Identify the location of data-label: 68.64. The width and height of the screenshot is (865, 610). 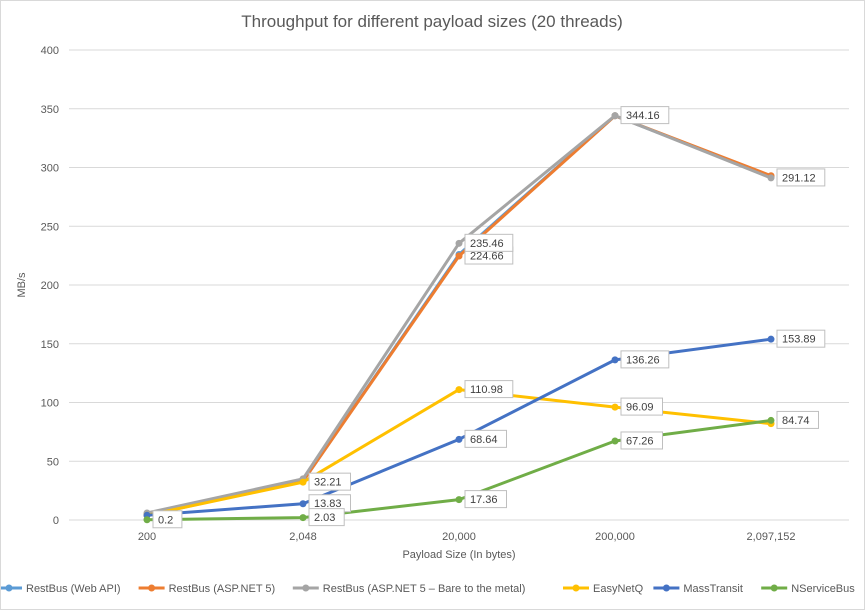
(485, 438).